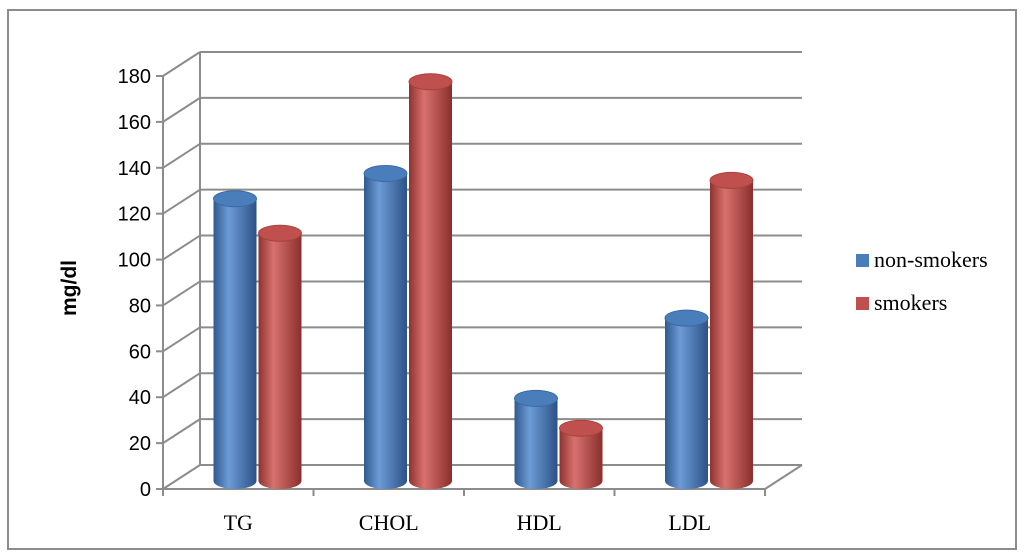 This screenshot has height=552, width=1024. I want to click on bar-non-smokers-CHOL, so click(385, 327).